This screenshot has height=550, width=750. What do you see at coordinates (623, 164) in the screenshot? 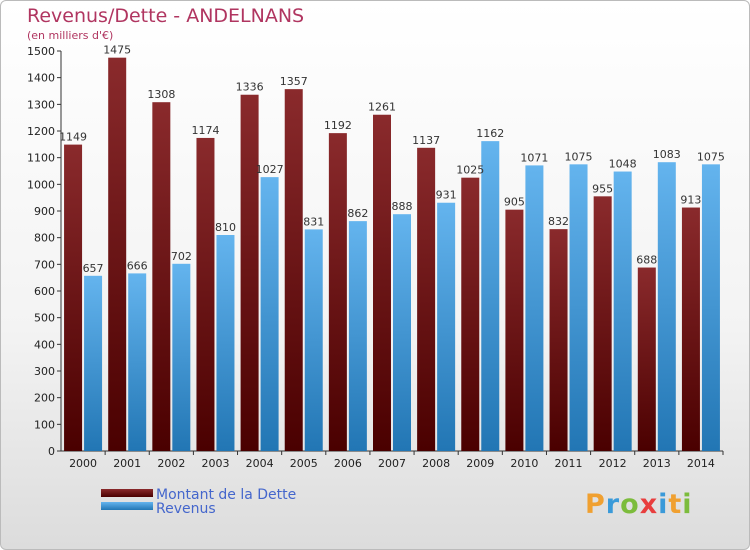
I see `data-label-revenue: 1048` at bounding box center [623, 164].